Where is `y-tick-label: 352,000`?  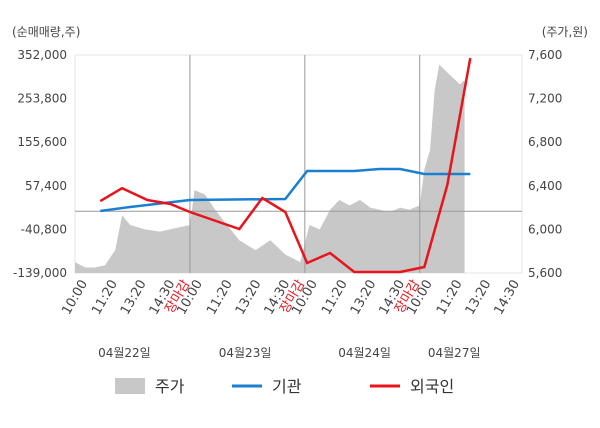 y-tick-label: 352,000 is located at coordinates (42, 55).